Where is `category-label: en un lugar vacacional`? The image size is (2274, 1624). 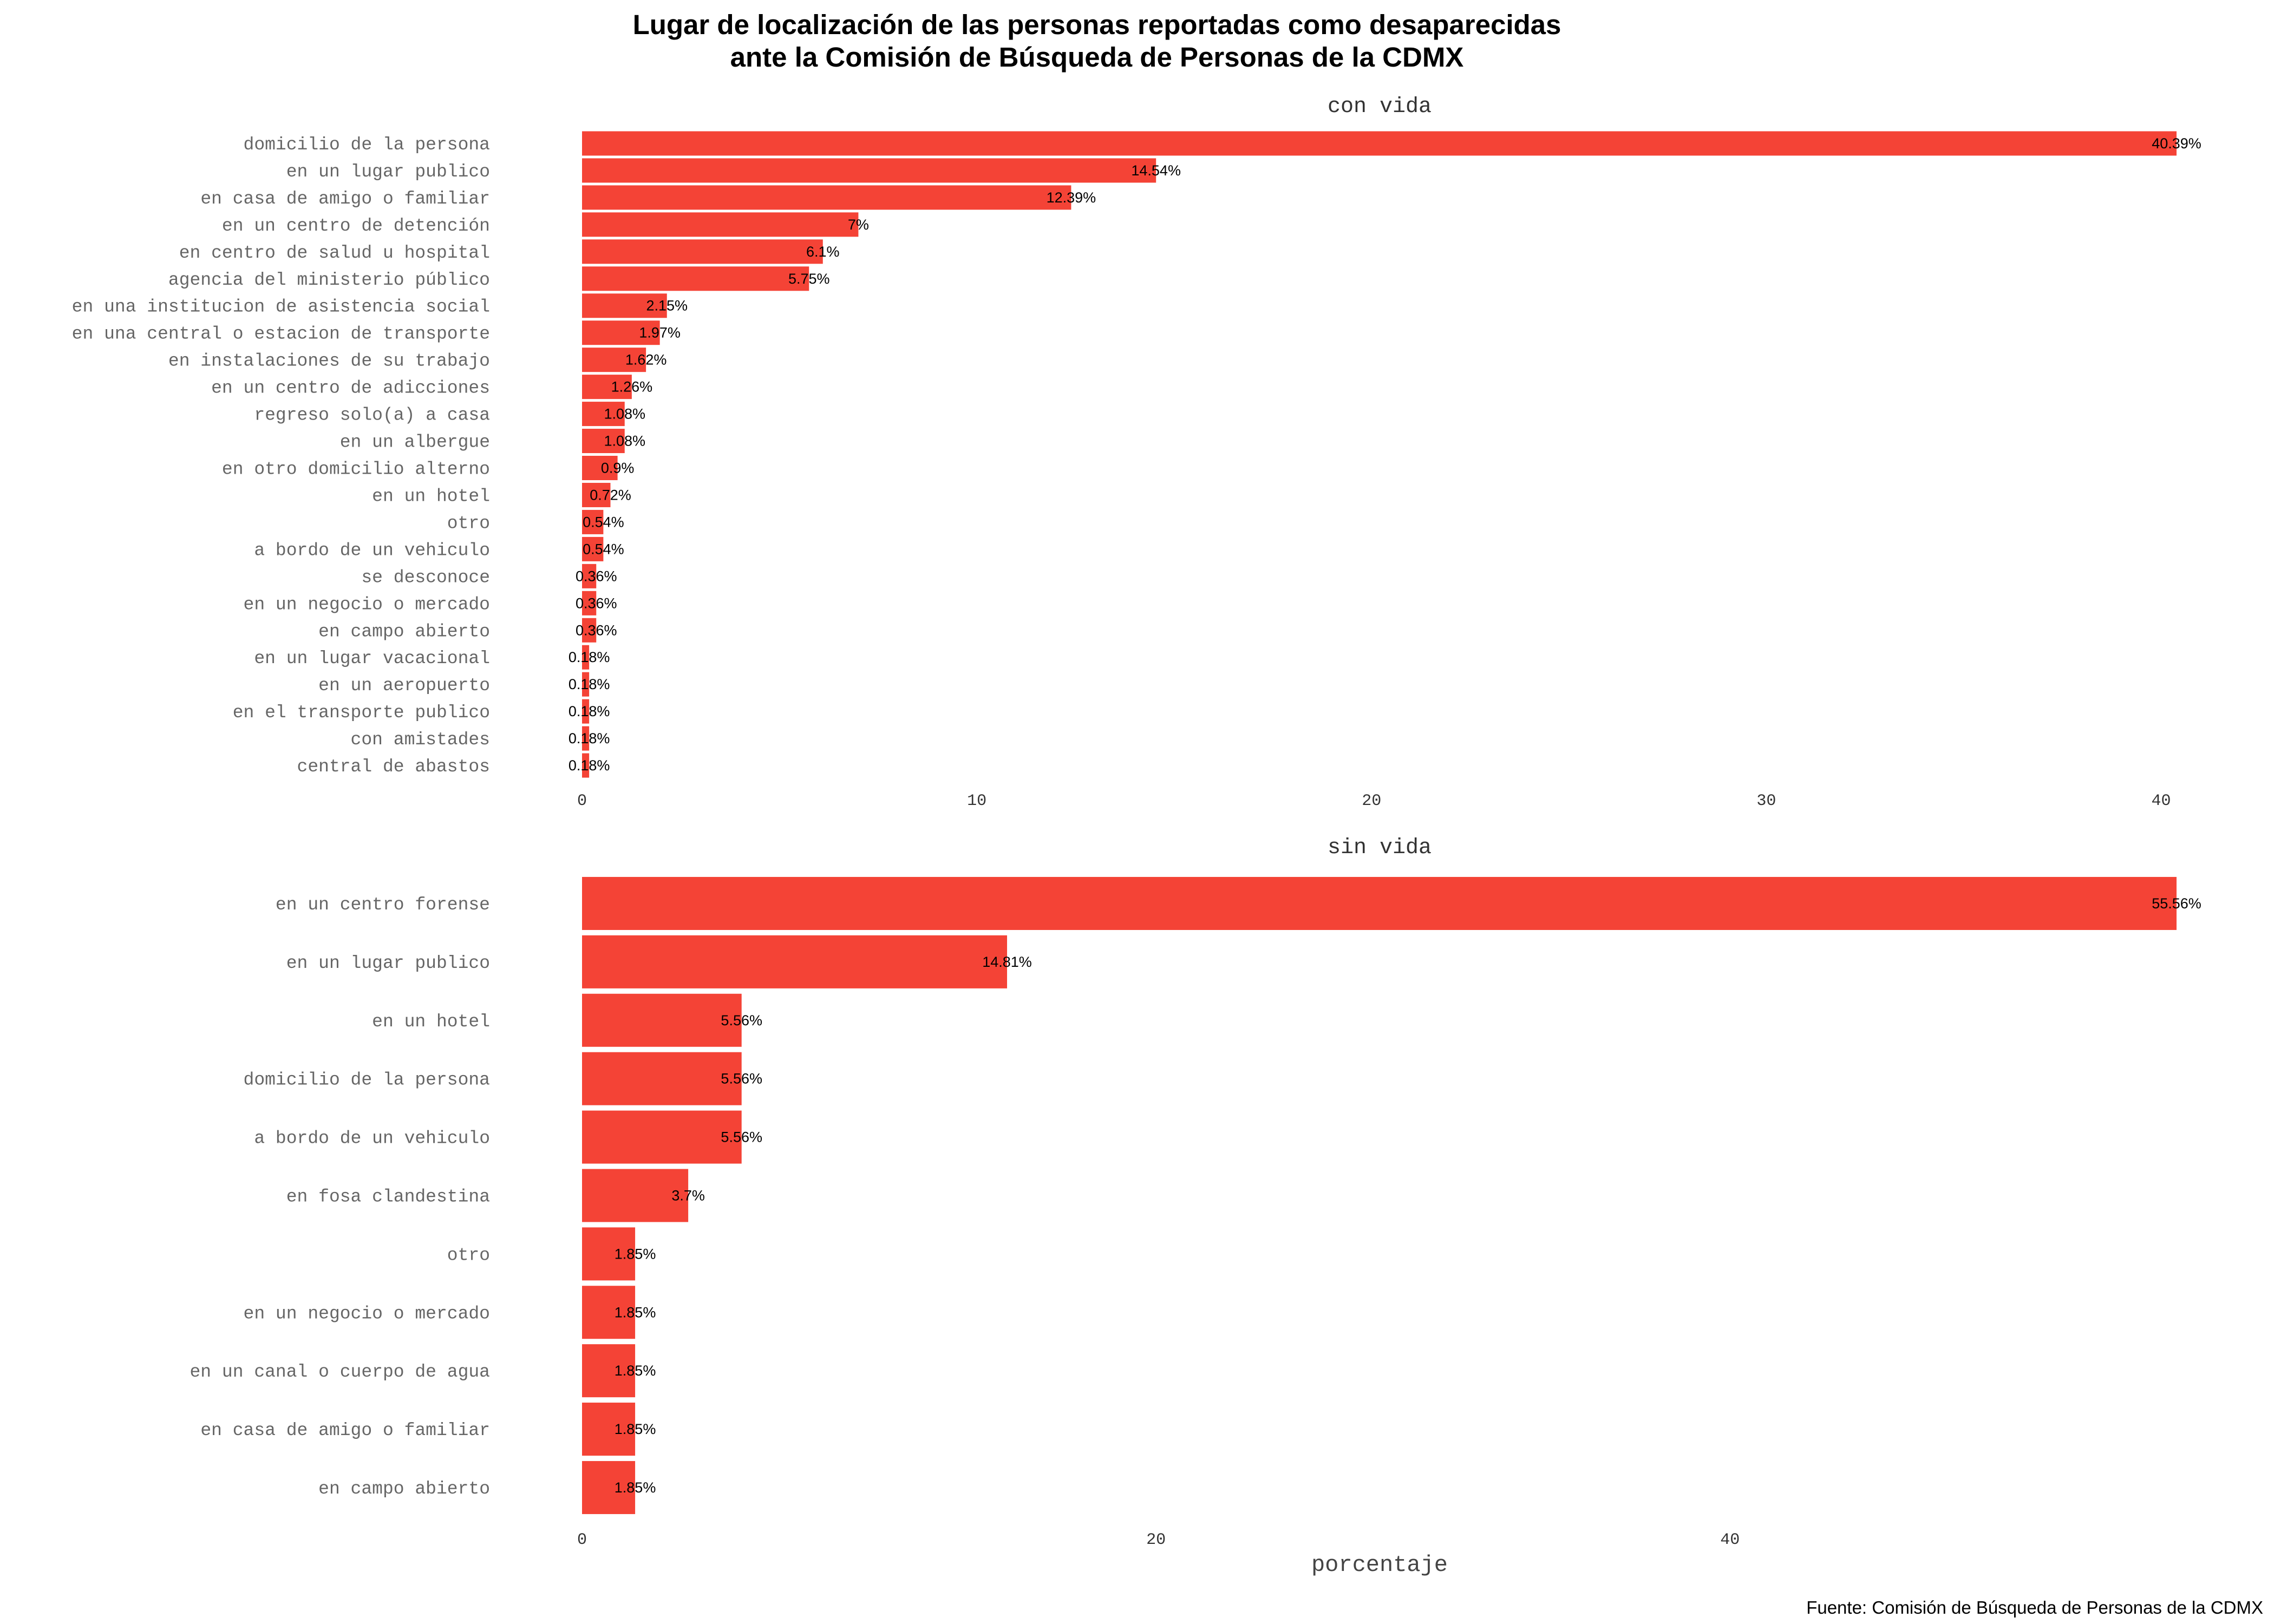 category-label: en un lugar vacacional is located at coordinates (372, 659).